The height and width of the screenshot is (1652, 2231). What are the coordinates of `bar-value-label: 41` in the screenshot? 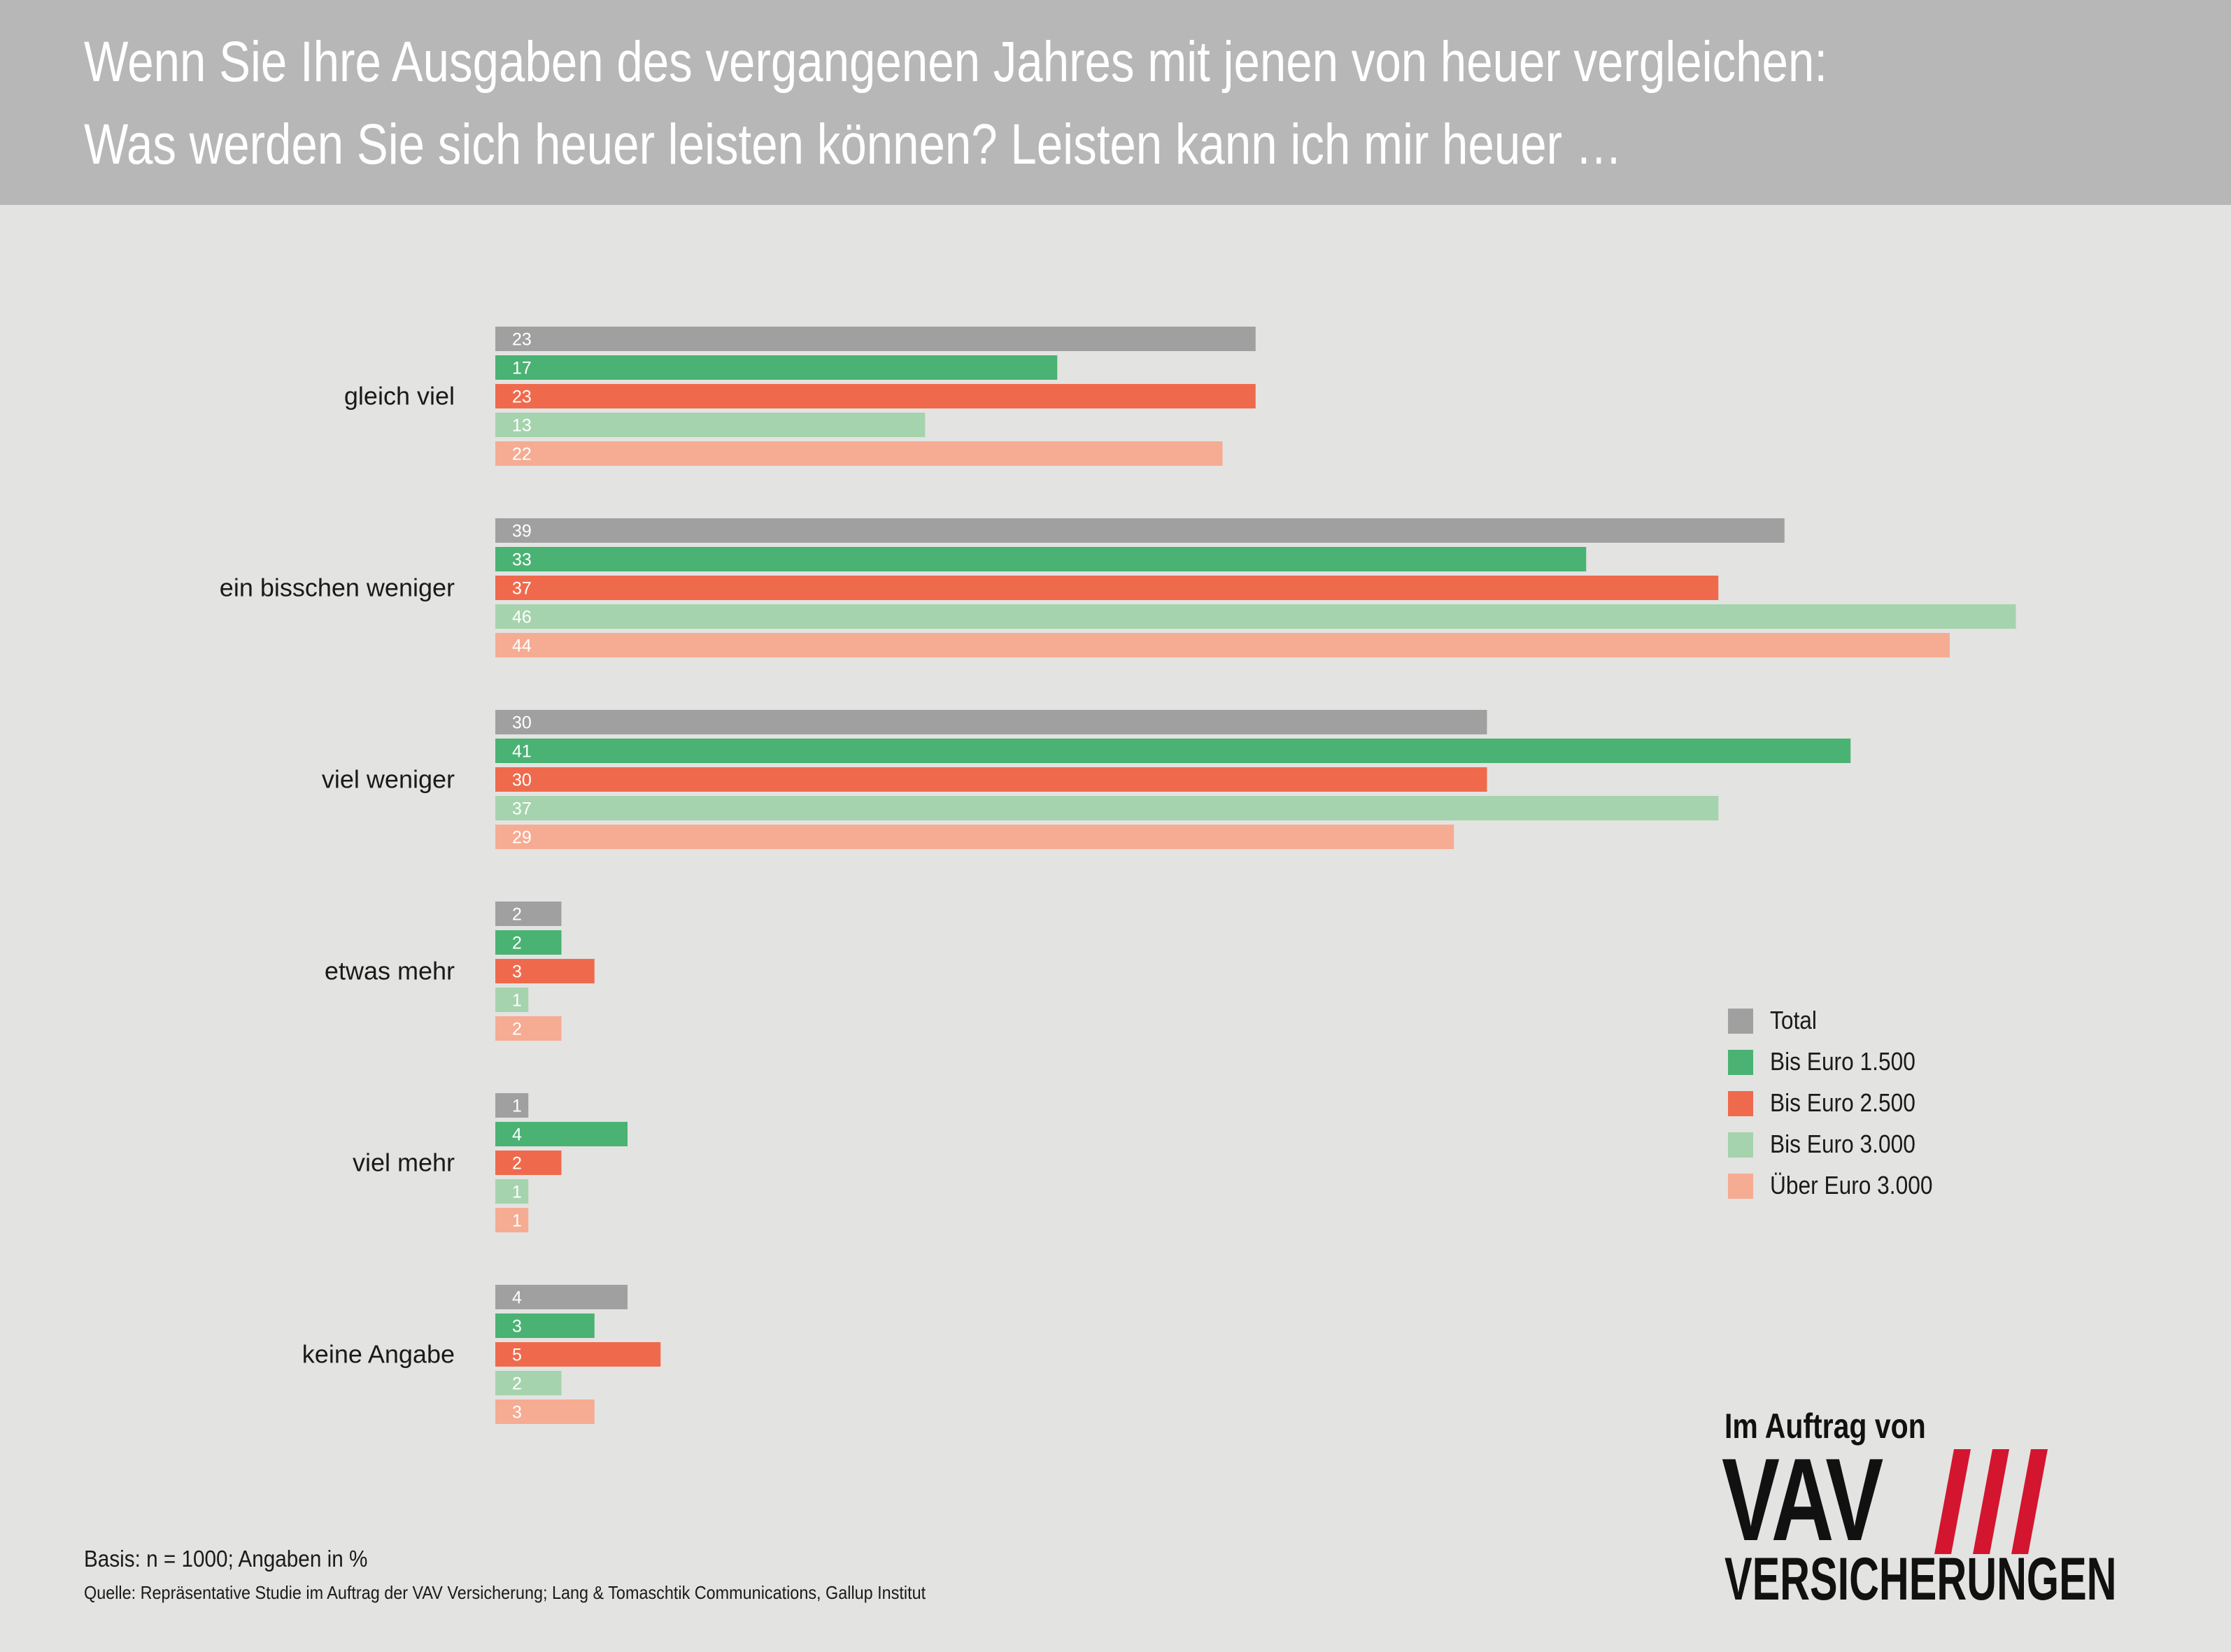 It's located at (522, 752).